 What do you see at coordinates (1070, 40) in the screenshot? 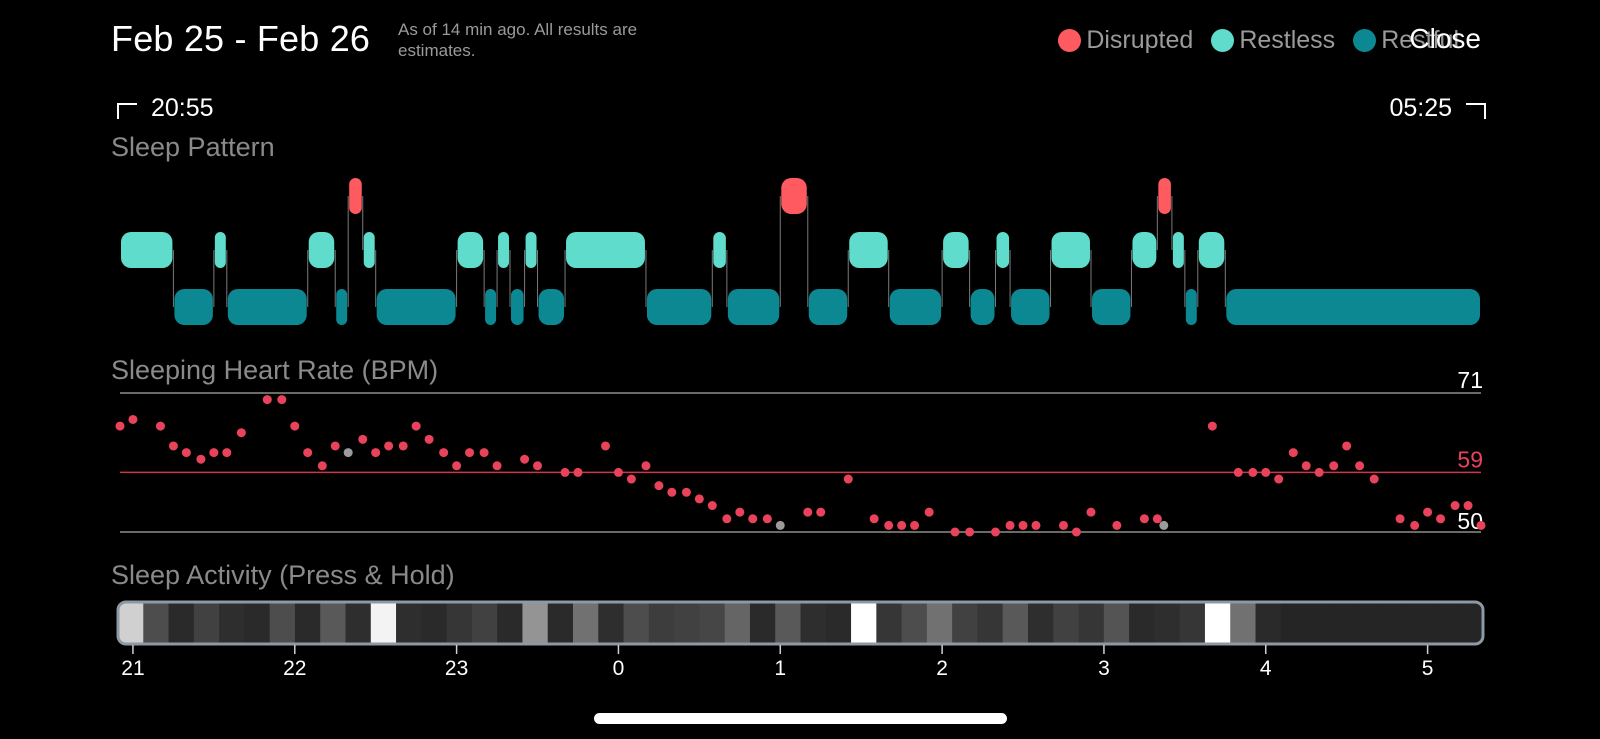
I see `disrupted-dot-icon` at bounding box center [1070, 40].